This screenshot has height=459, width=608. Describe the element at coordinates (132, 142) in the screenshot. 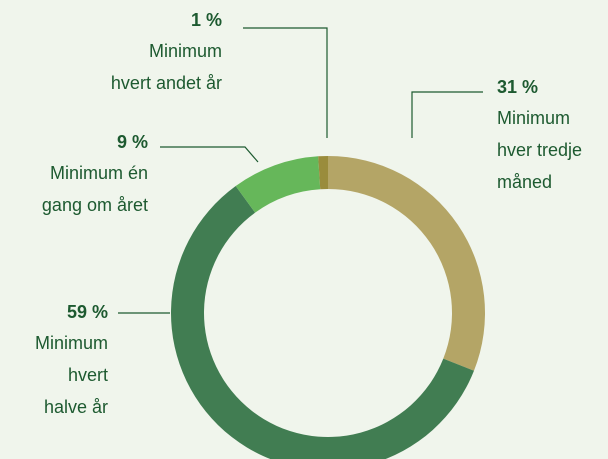

I see `value-label: 9 %` at that location.